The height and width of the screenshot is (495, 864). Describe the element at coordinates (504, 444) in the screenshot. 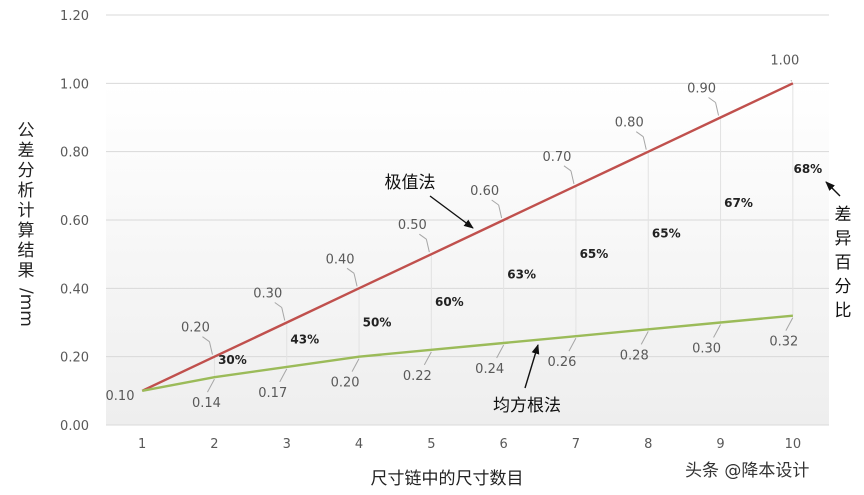

I see `x-tick-label: 6` at that location.